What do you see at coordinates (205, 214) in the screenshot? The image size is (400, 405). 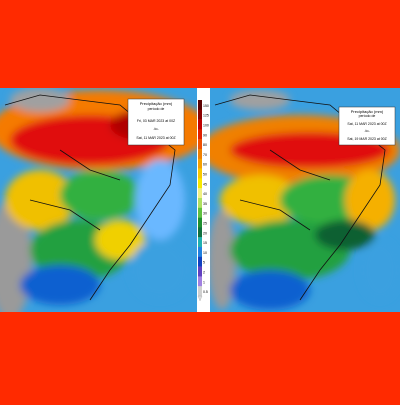 I see `colorbar-label: 30` at bounding box center [205, 214].